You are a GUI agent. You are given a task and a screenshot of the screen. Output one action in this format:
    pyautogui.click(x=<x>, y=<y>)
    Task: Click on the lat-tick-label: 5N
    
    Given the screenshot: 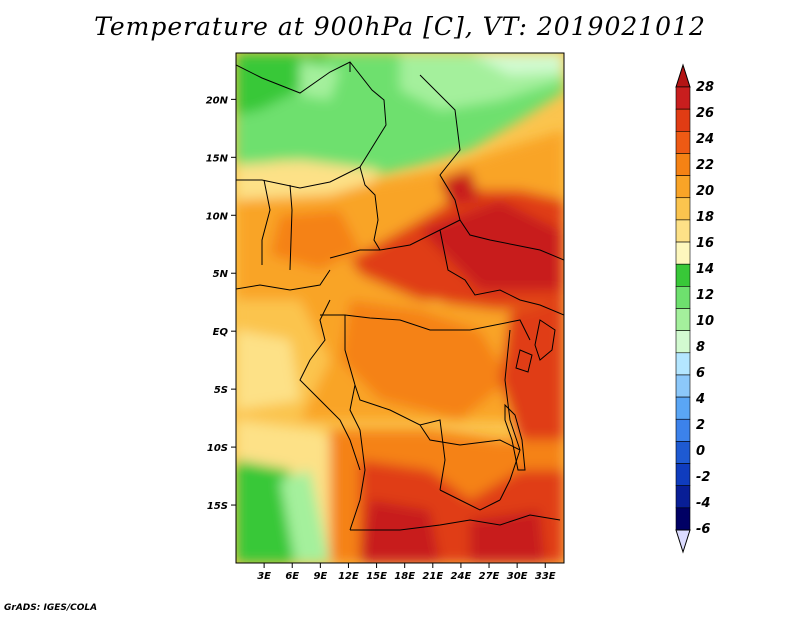 What is the action you would take?
    pyautogui.click(x=221, y=274)
    